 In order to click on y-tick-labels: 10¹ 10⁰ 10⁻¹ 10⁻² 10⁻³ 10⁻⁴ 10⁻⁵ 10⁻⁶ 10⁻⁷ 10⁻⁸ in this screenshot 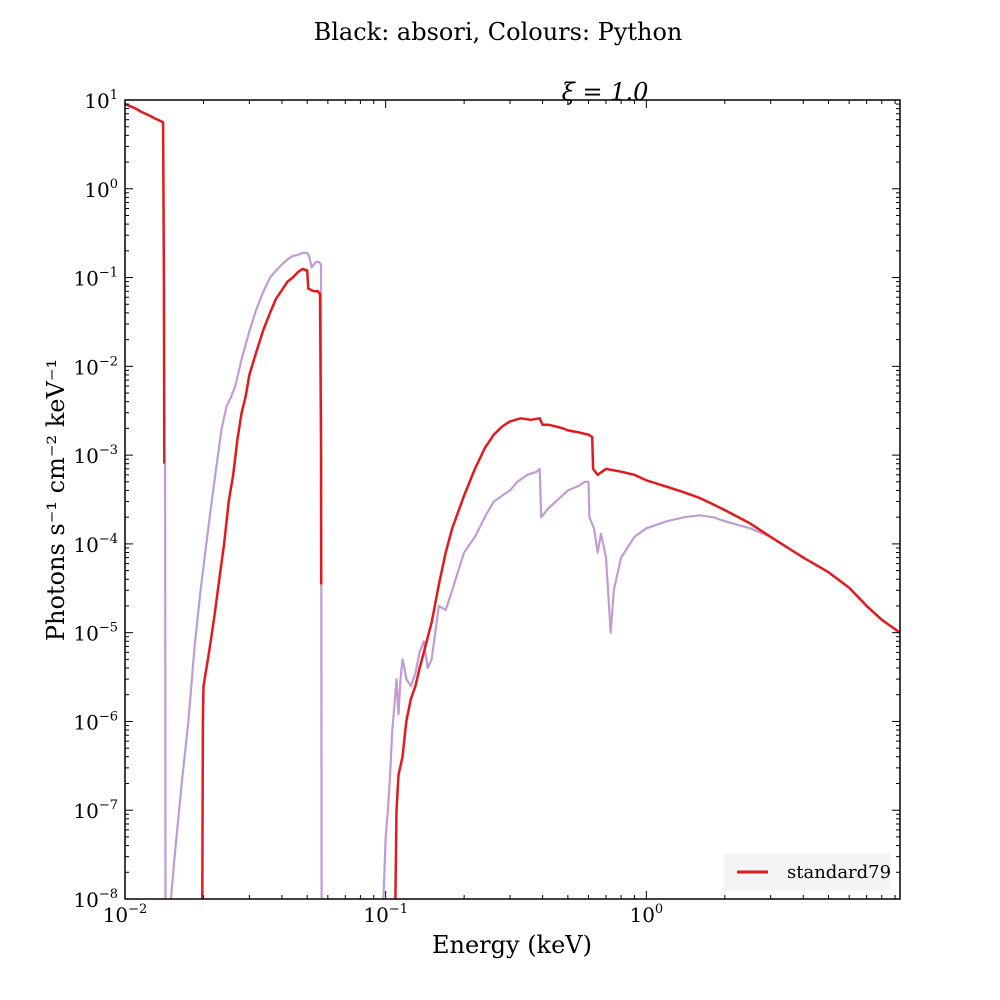, I will do `click(95, 500)`.